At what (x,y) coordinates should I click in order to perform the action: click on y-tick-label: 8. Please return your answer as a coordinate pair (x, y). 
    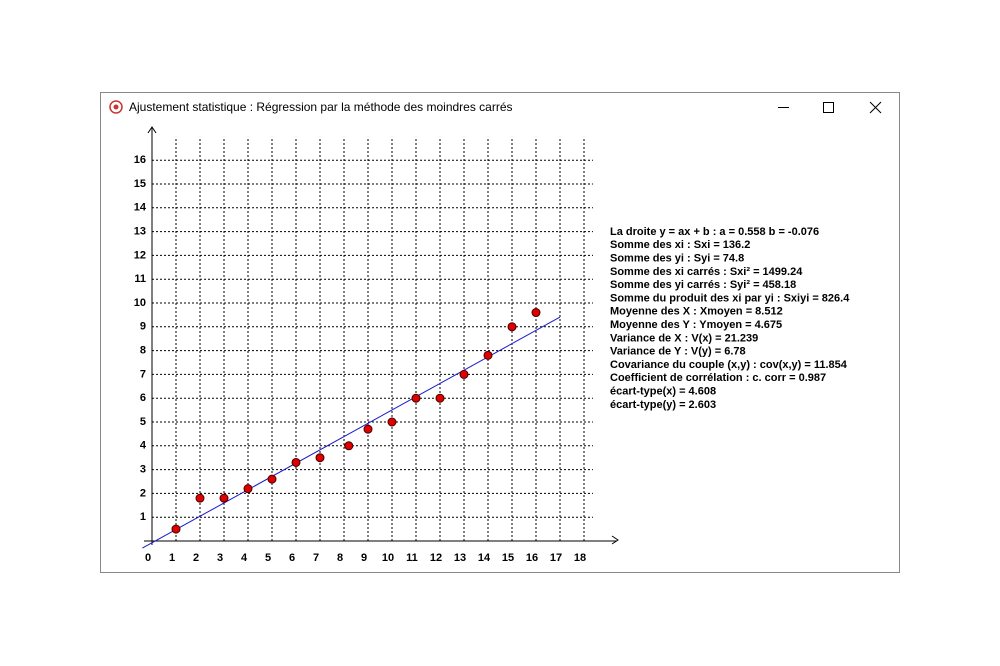
    Looking at the image, I should click on (143, 351).